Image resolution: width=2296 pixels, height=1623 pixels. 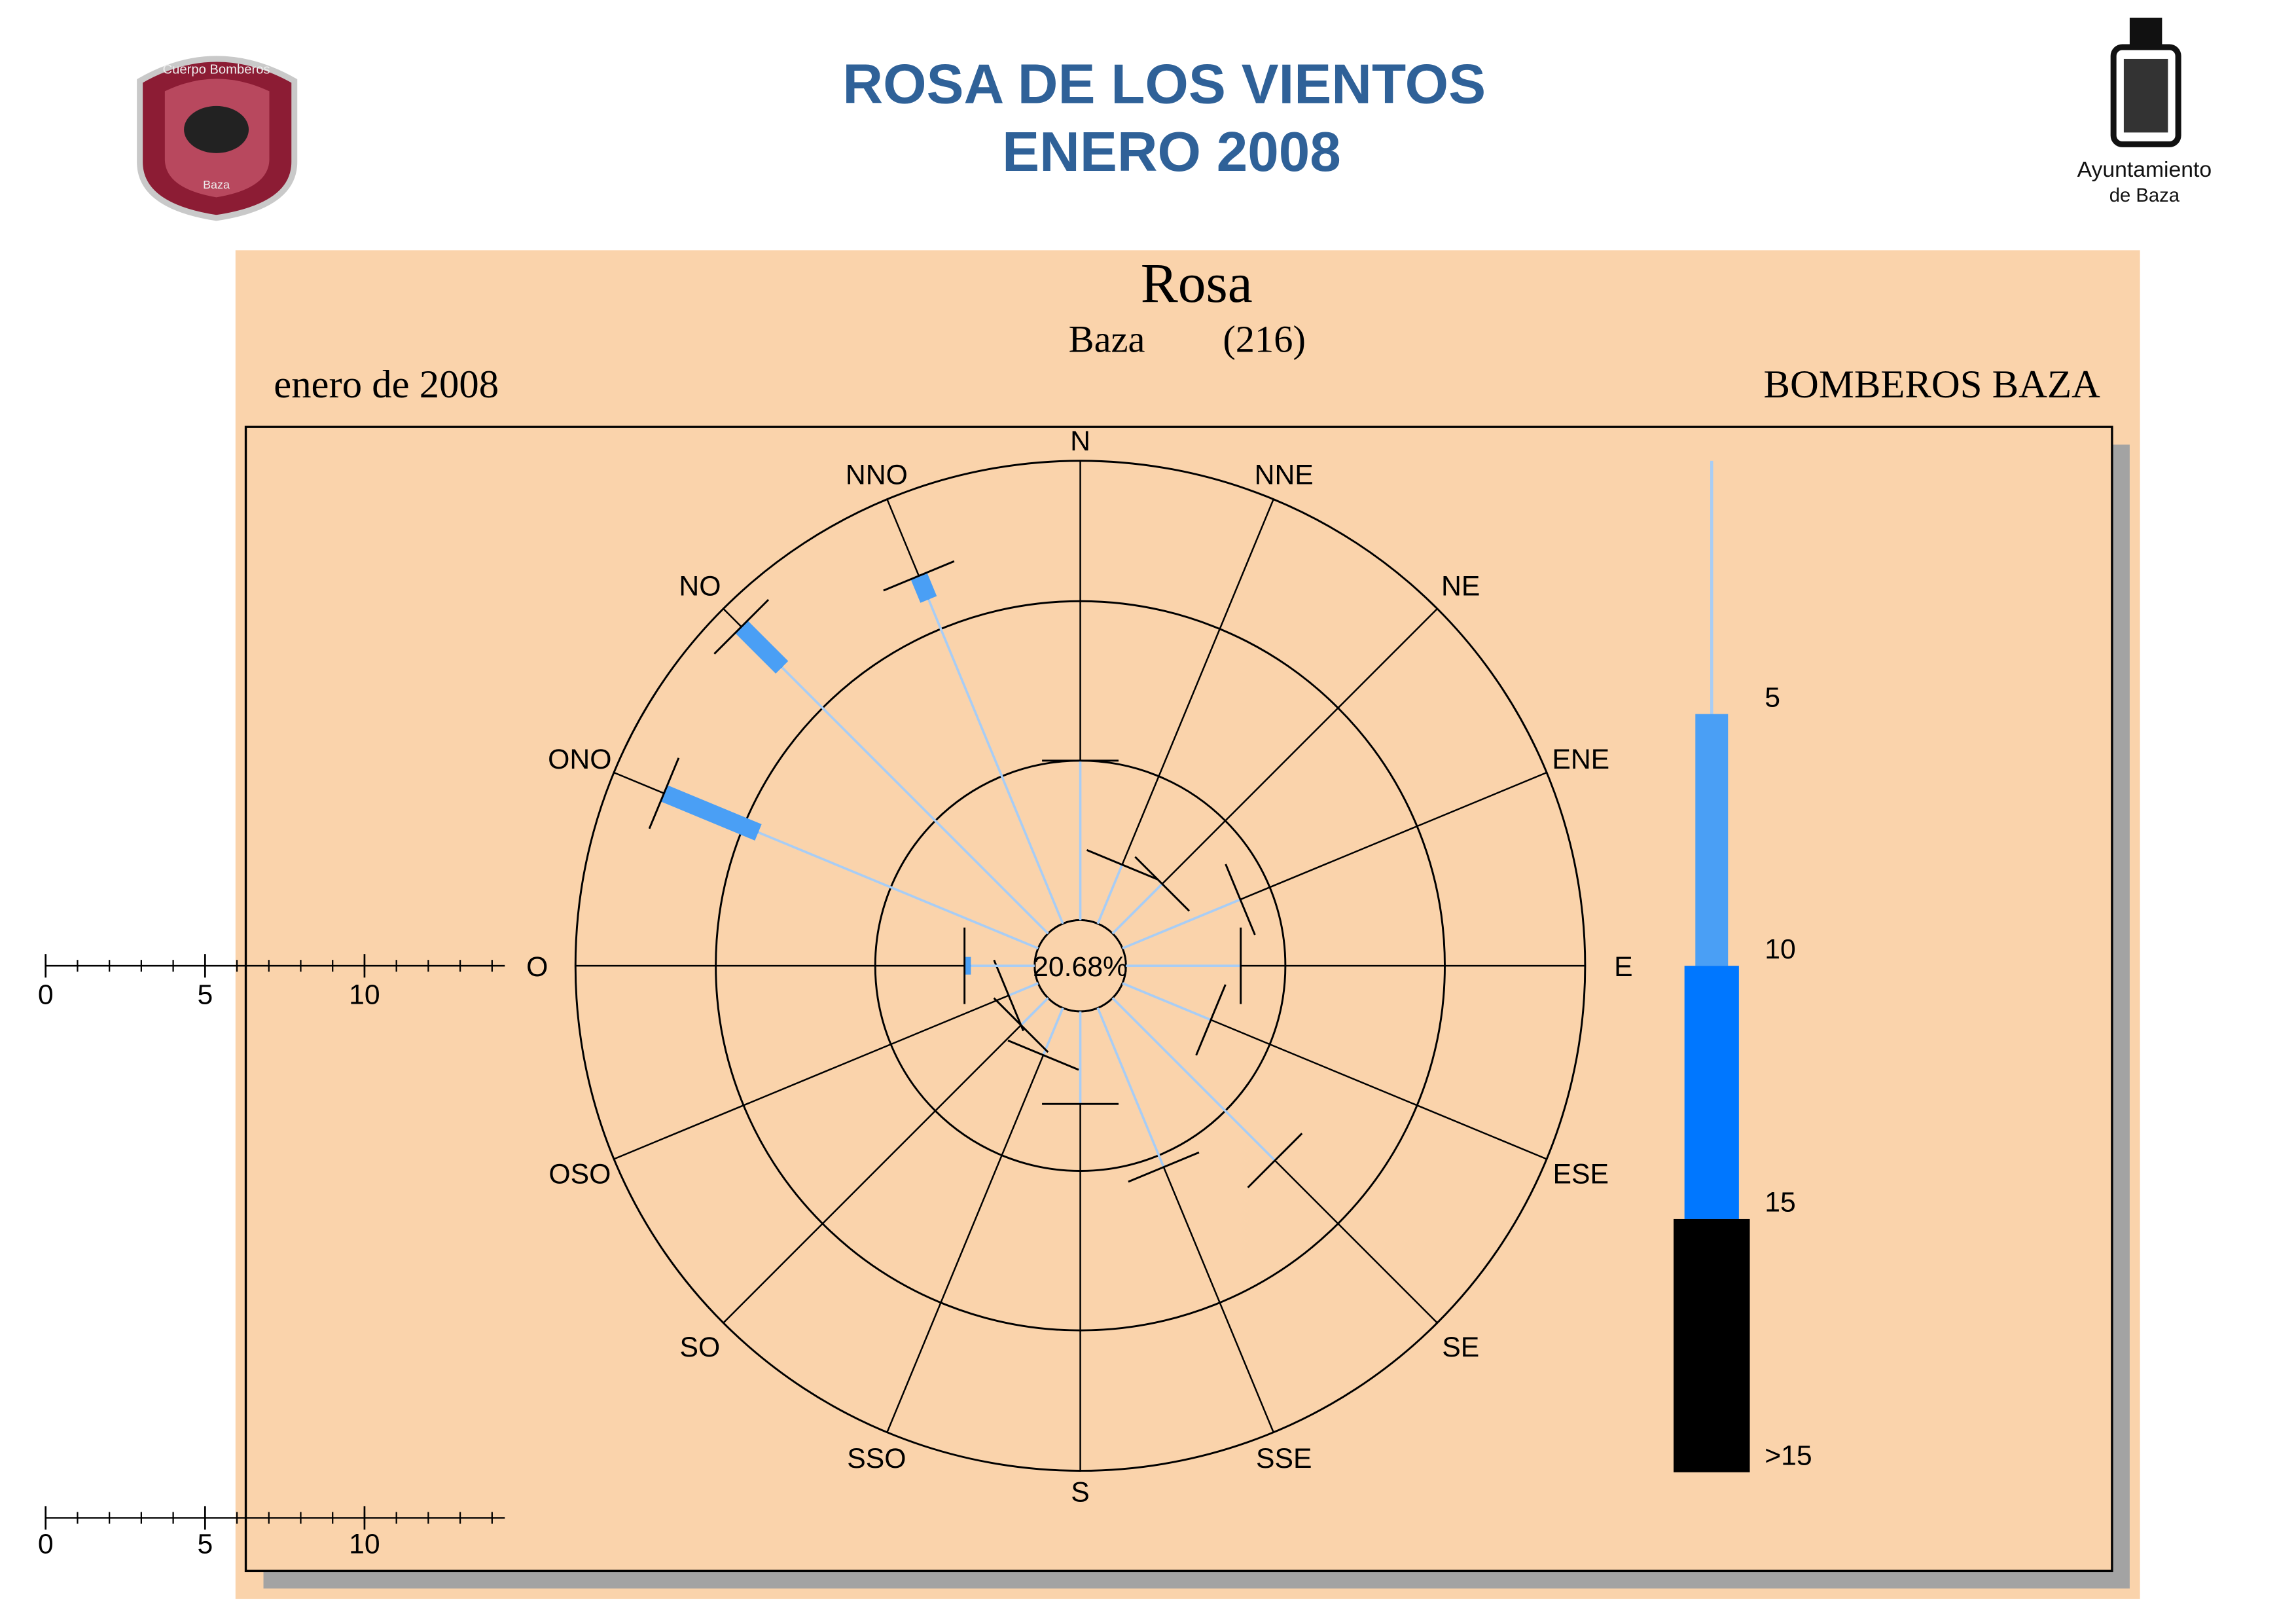 I want to click on period: enero de 2008, so click(x=386, y=385).